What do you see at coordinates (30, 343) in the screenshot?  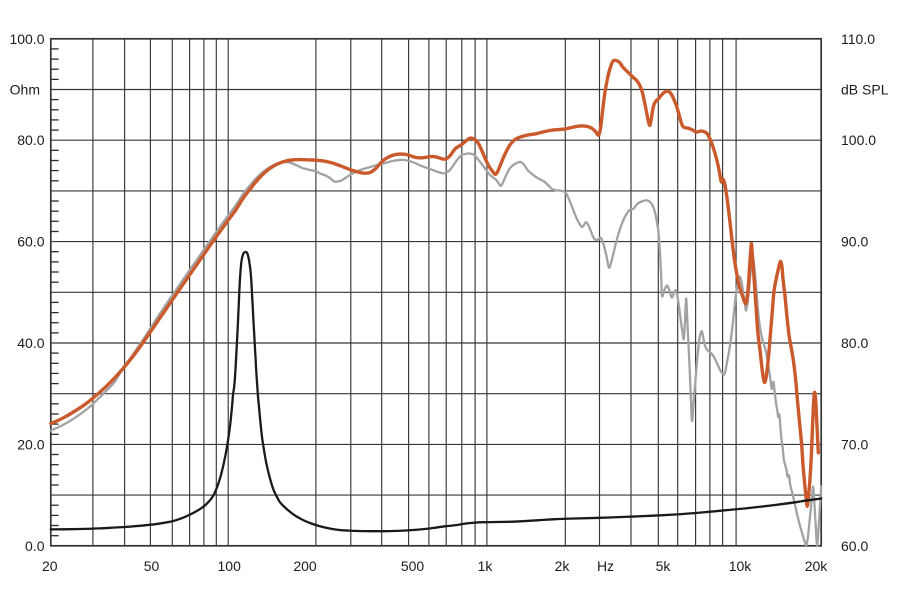 I see `svg-text: 40.0` at bounding box center [30, 343].